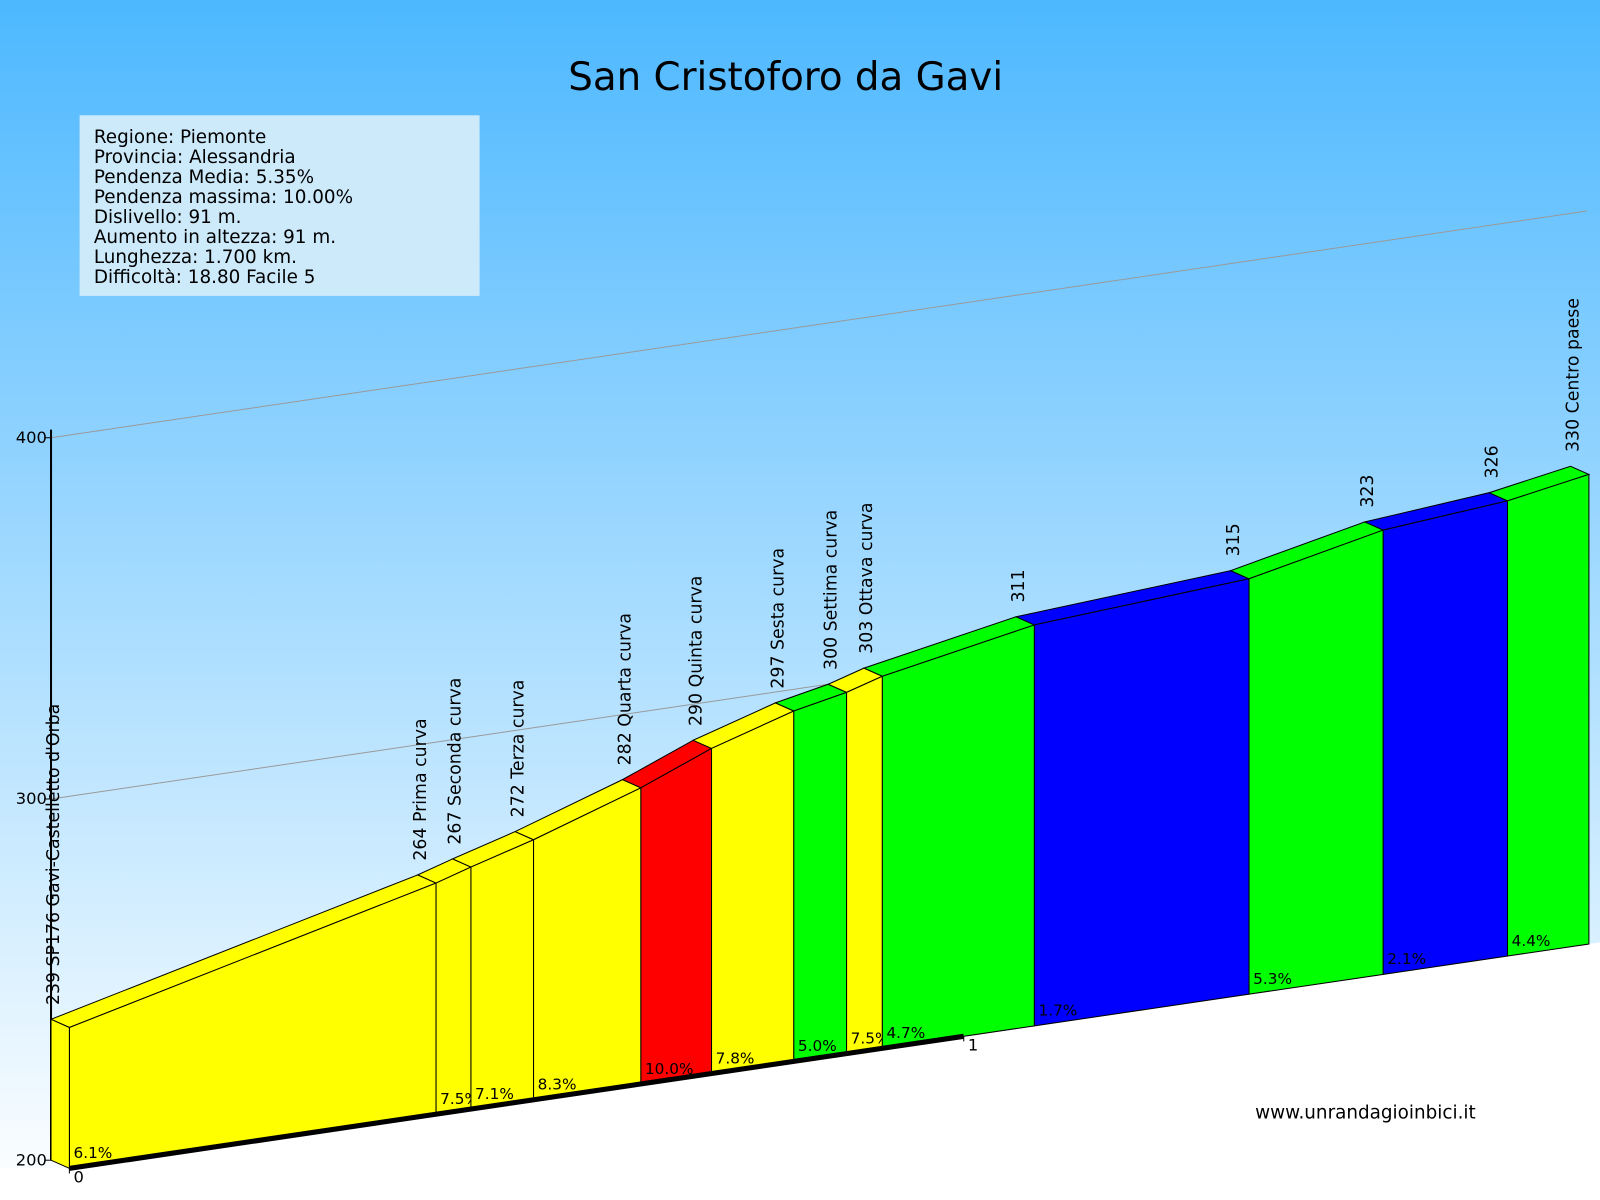  I want to click on point-label: 303 Ottava curva, so click(867, 577).